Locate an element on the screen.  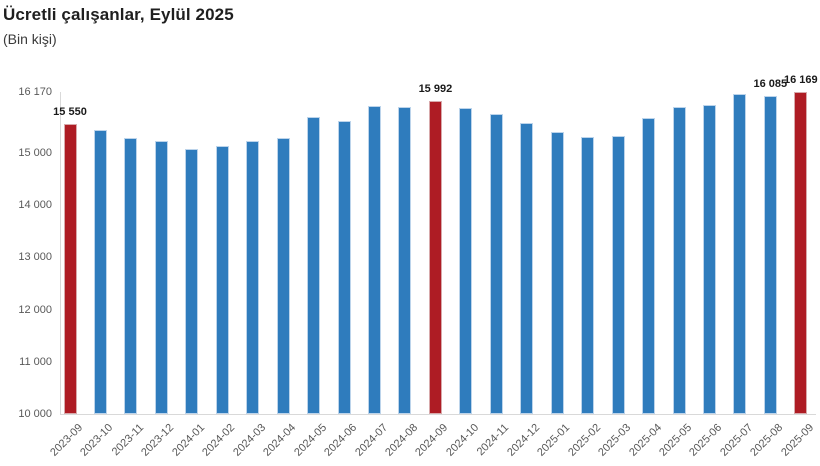
y-axis-line is located at coordinates (60, 253).